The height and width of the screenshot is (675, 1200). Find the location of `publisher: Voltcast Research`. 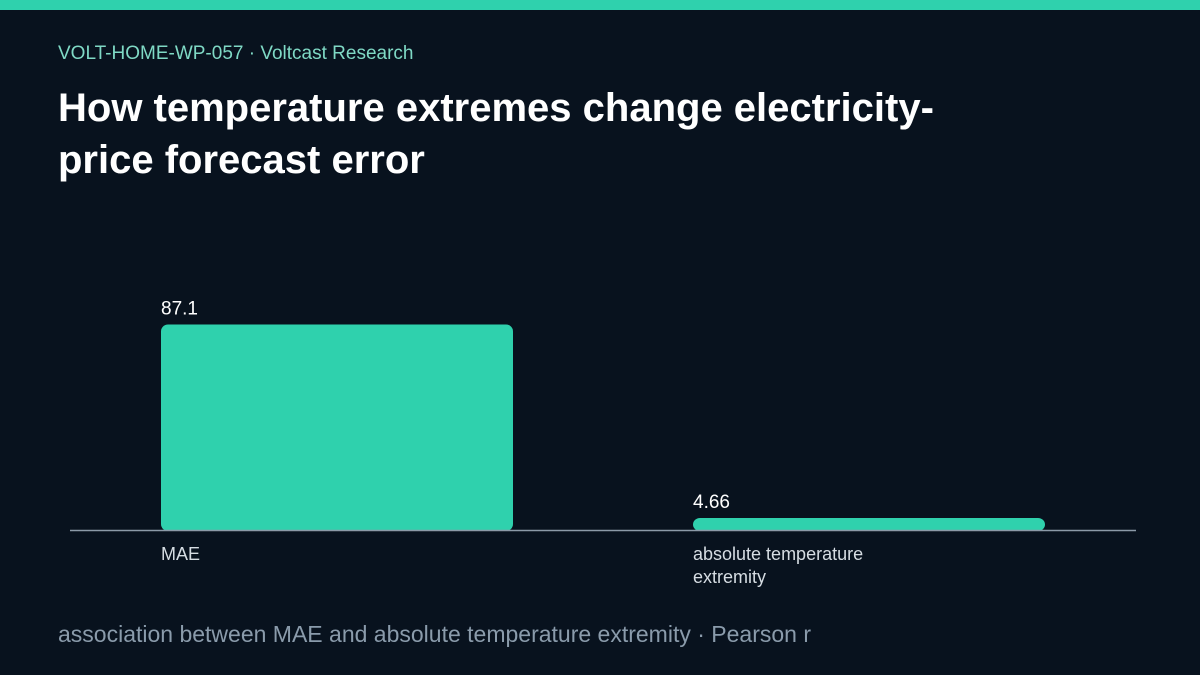

publisher: Voltcast Research is located at coordinates (337, 53).